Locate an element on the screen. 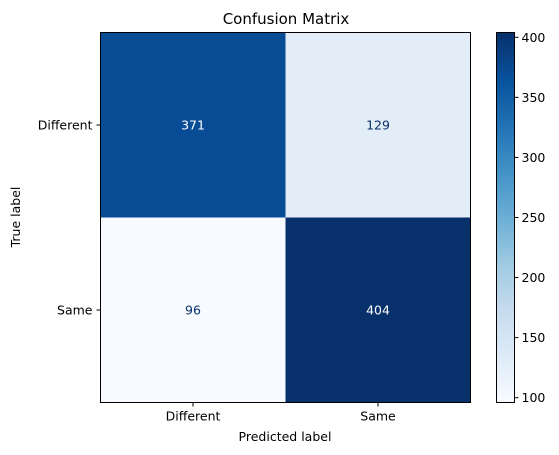 The height and width of the screenshot is (455, 559). colorbar-tick-label: 300 is located at coordinates (534, 157).